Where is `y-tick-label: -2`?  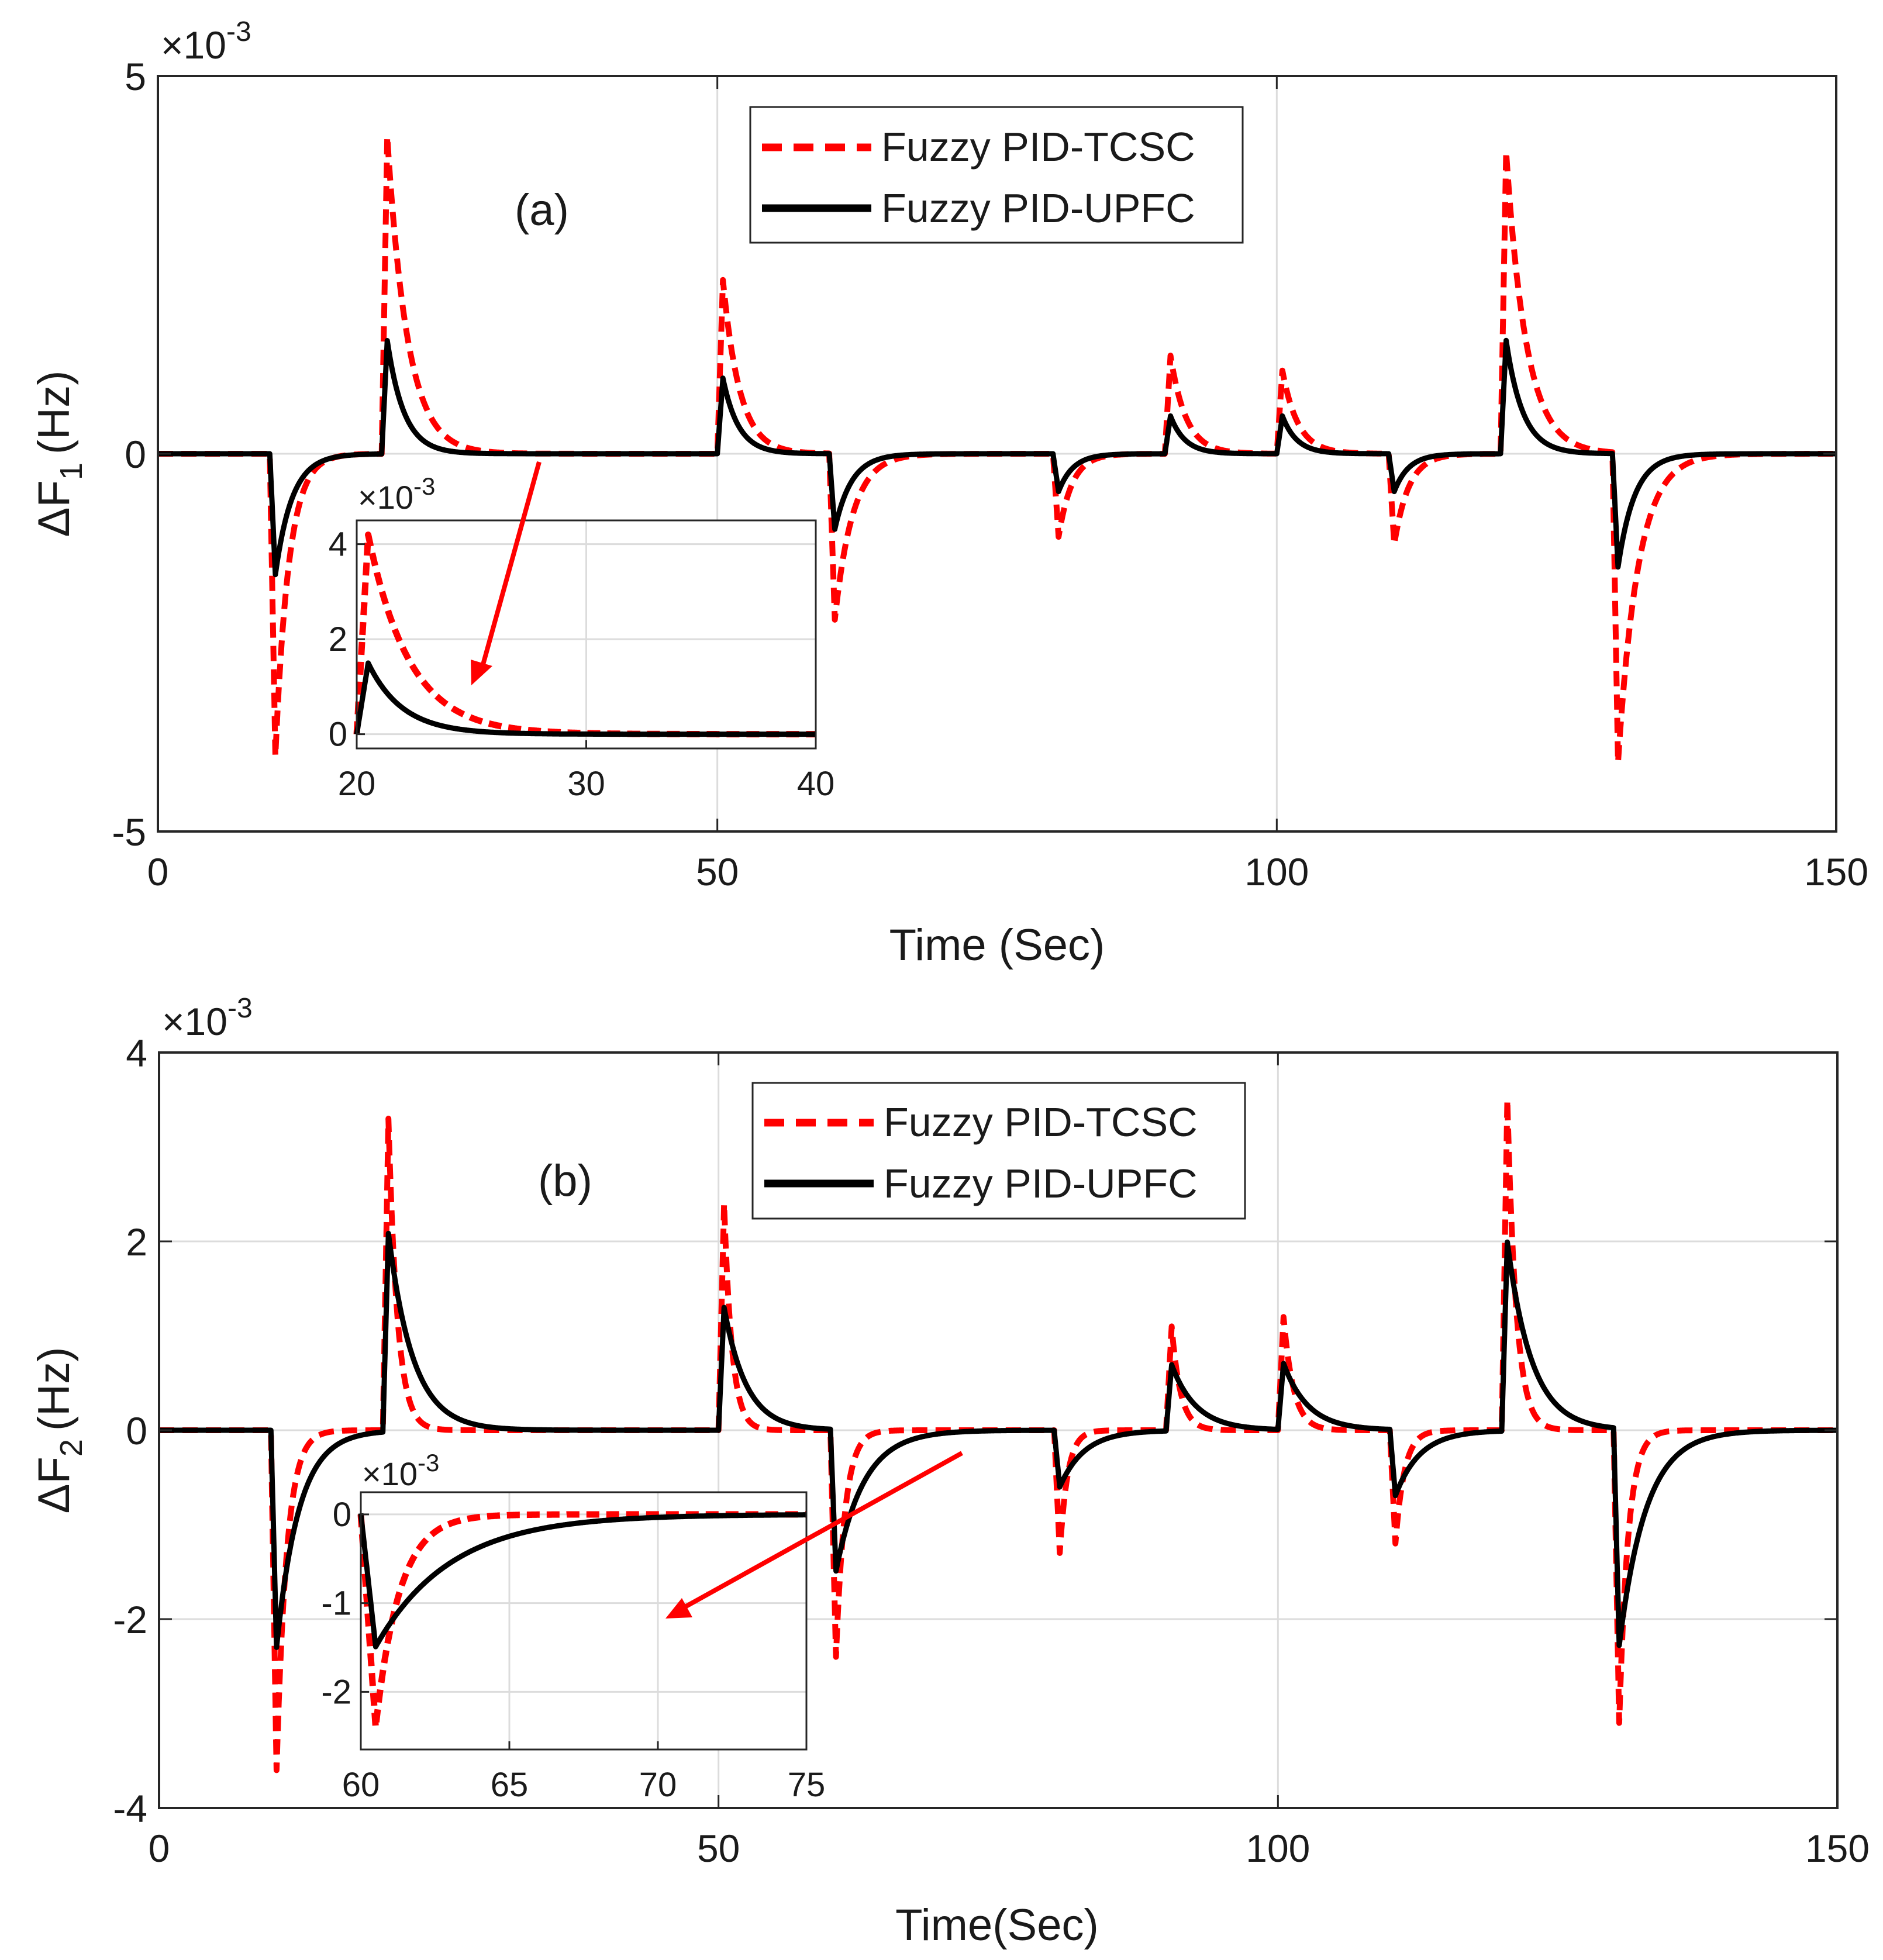 y-tick-label: -2 is located at coordinates (130, 1619).